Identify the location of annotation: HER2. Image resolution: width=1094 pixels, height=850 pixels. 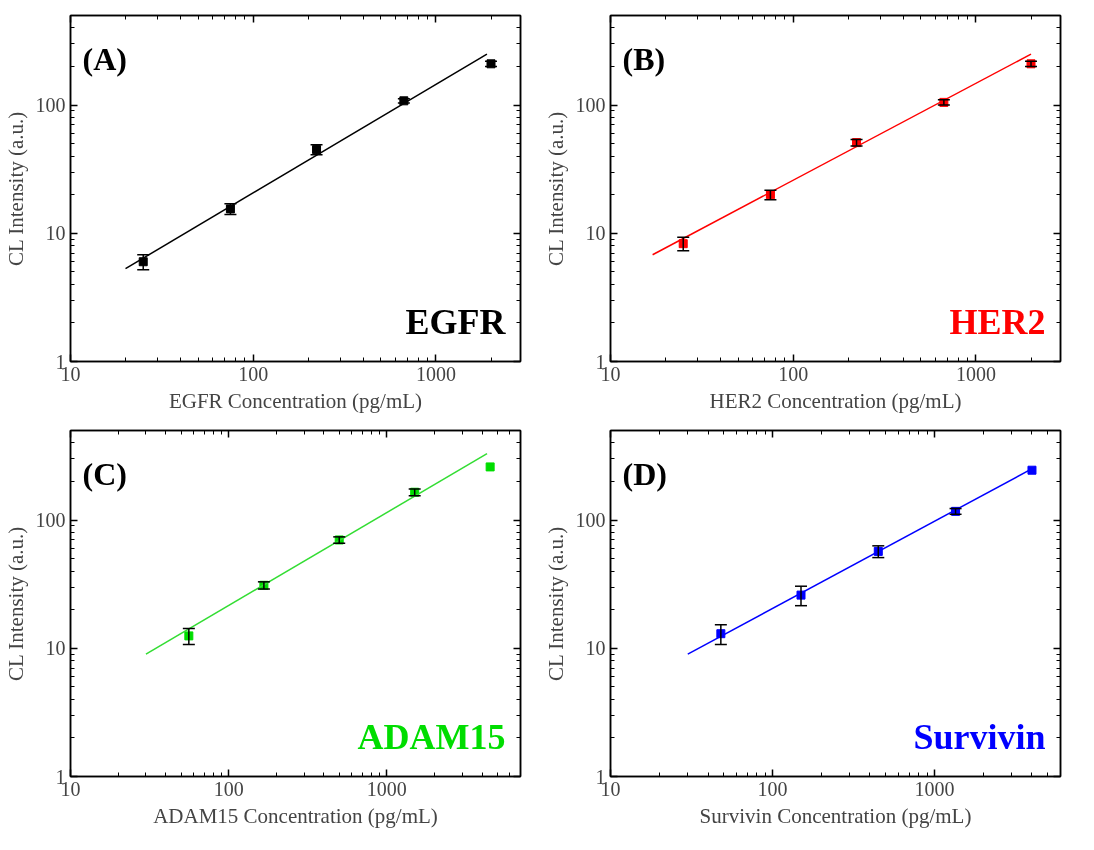
(997, 321).